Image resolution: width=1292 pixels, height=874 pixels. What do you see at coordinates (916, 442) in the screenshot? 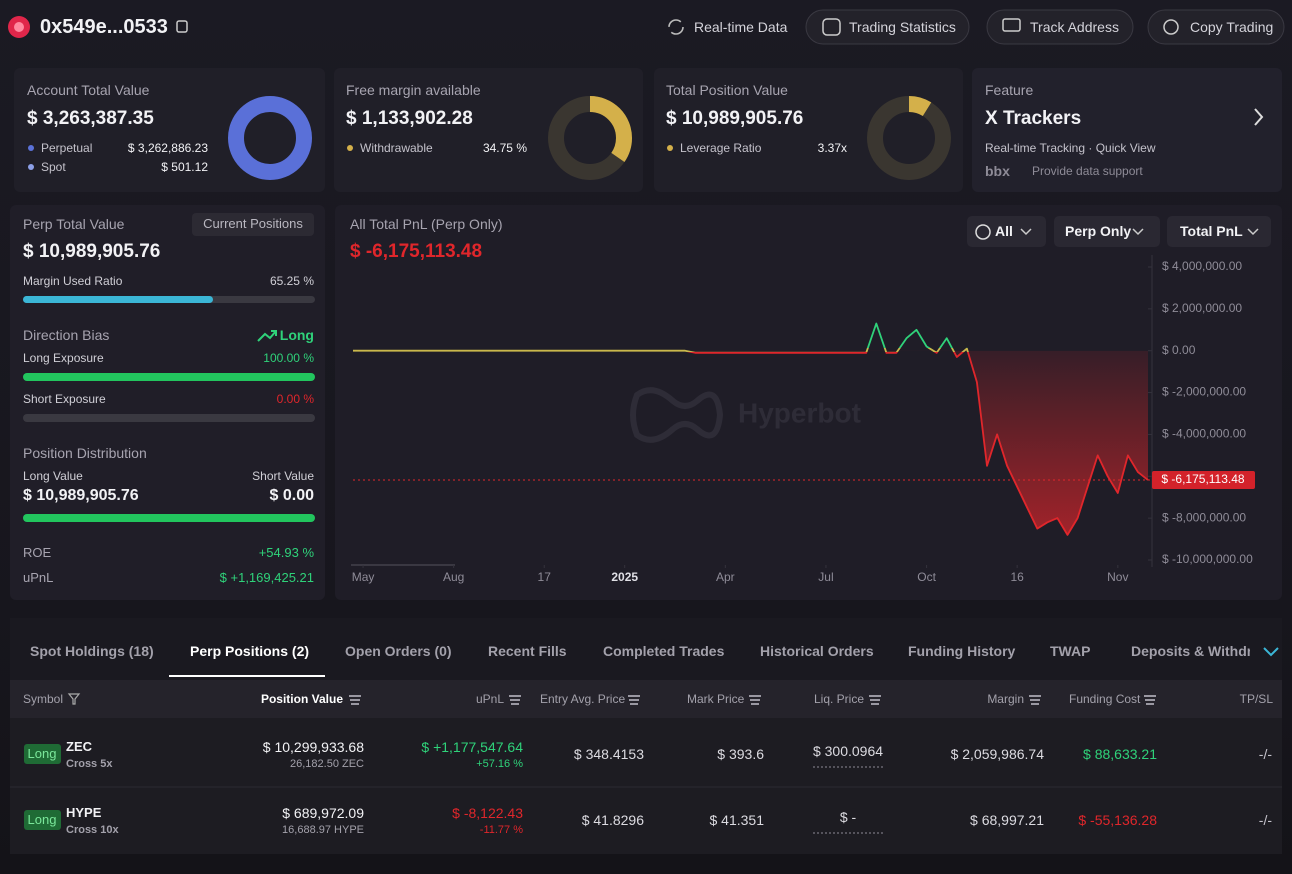
I see `area` at bounding box center [916, 442].